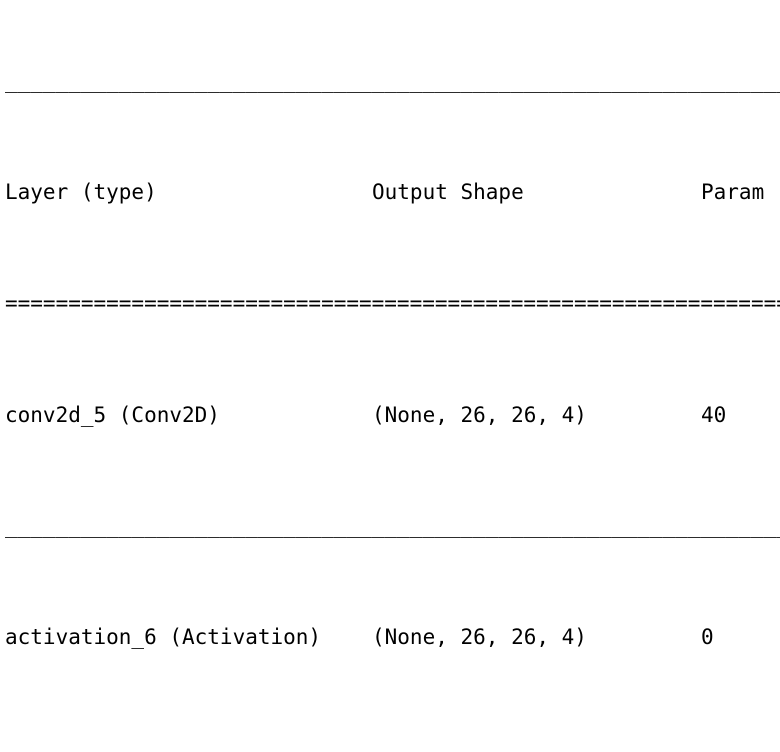  Describe the element at coordinates (163, 637) in the screenshot. I see `layer-name-cell: activation_6 (Activation)` at that location.